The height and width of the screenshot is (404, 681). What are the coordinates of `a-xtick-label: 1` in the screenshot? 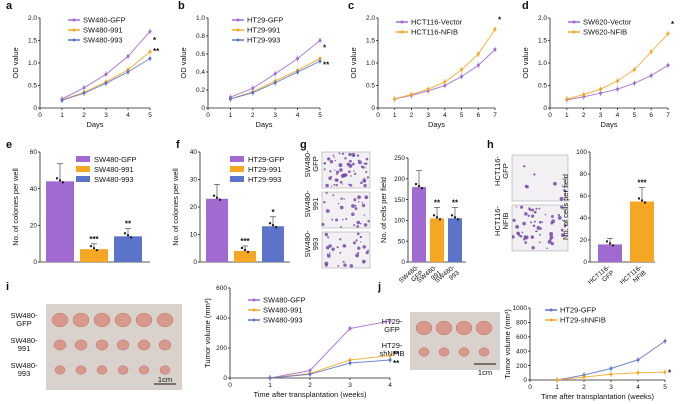 It's located at (62, 115).